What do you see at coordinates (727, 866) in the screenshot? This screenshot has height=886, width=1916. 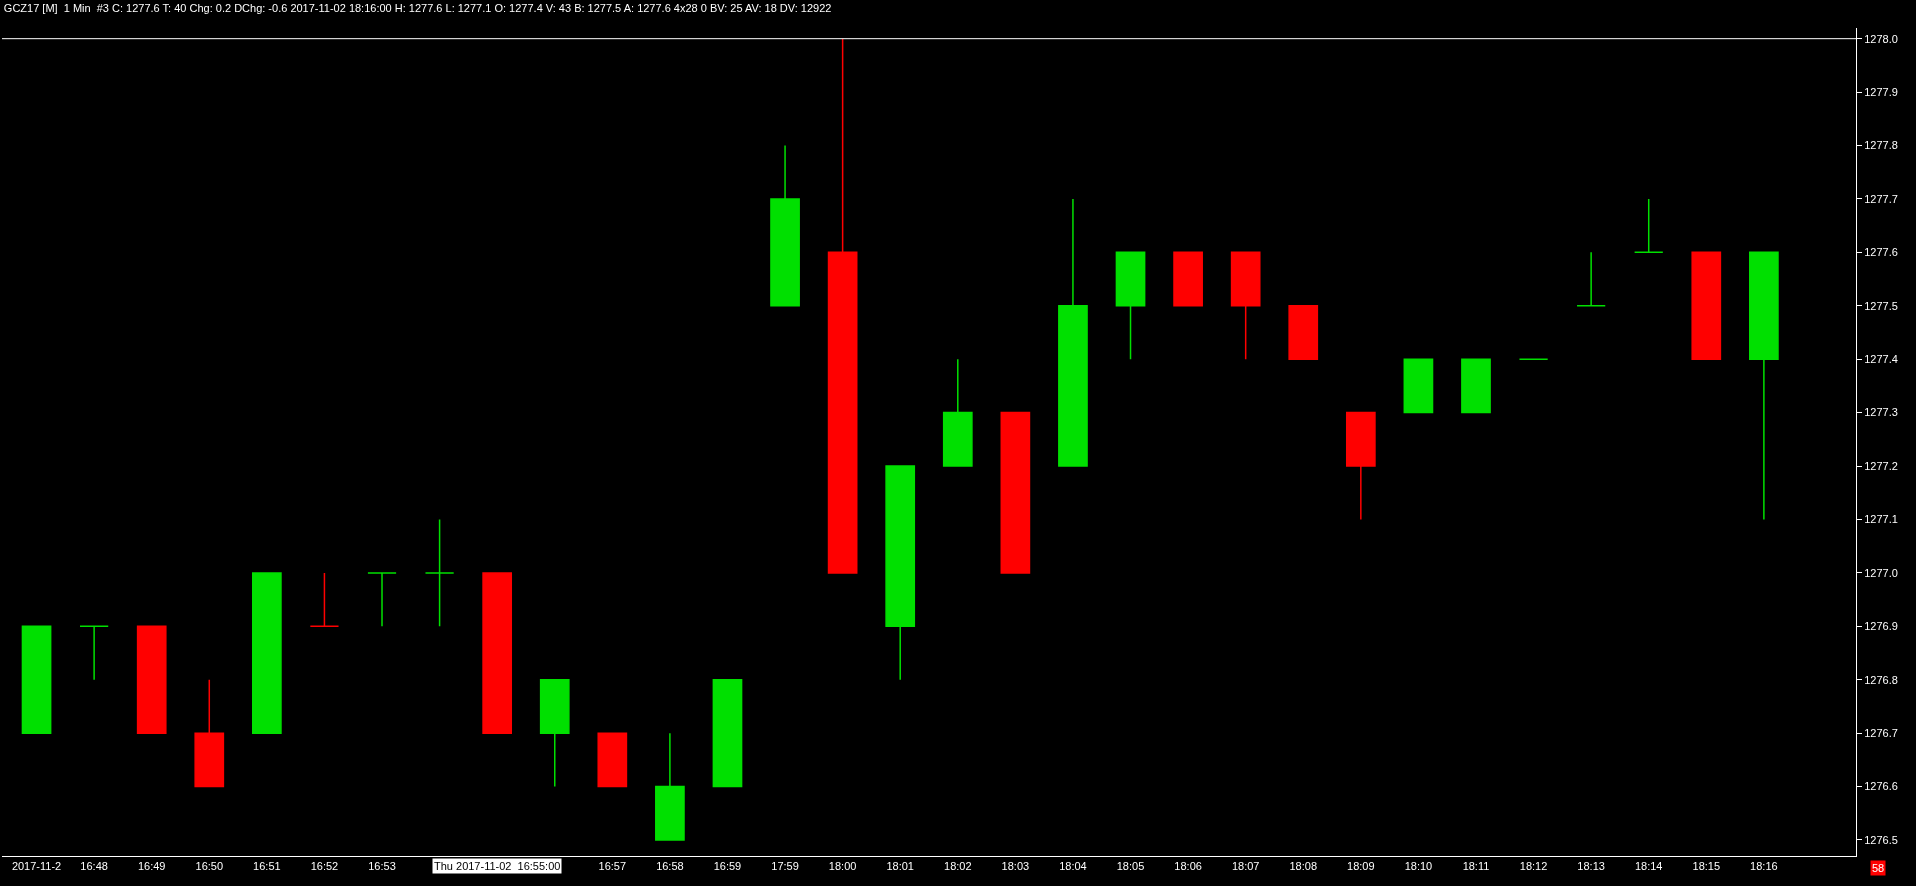 I see `x-tick-label: 16:59` at bounding box center [727, 866].